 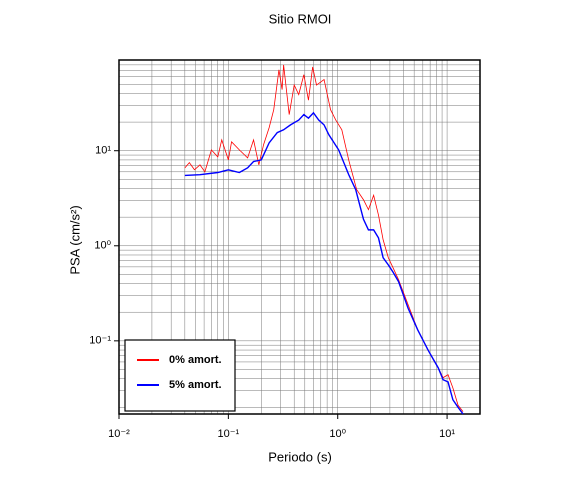 What do you see at coordinates (100, 341) in the screenshot?
I see `y-tick-label: 10⁻¹` at bounding box center [100, 341].